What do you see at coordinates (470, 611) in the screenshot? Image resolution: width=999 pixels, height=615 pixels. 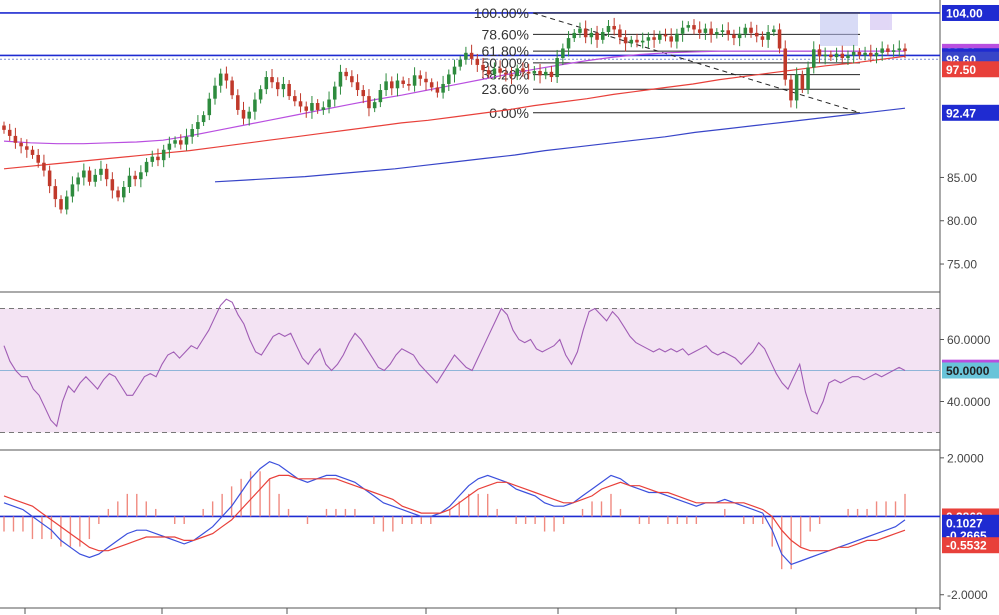 I see `time-axis` at bounding box center [470, 611].